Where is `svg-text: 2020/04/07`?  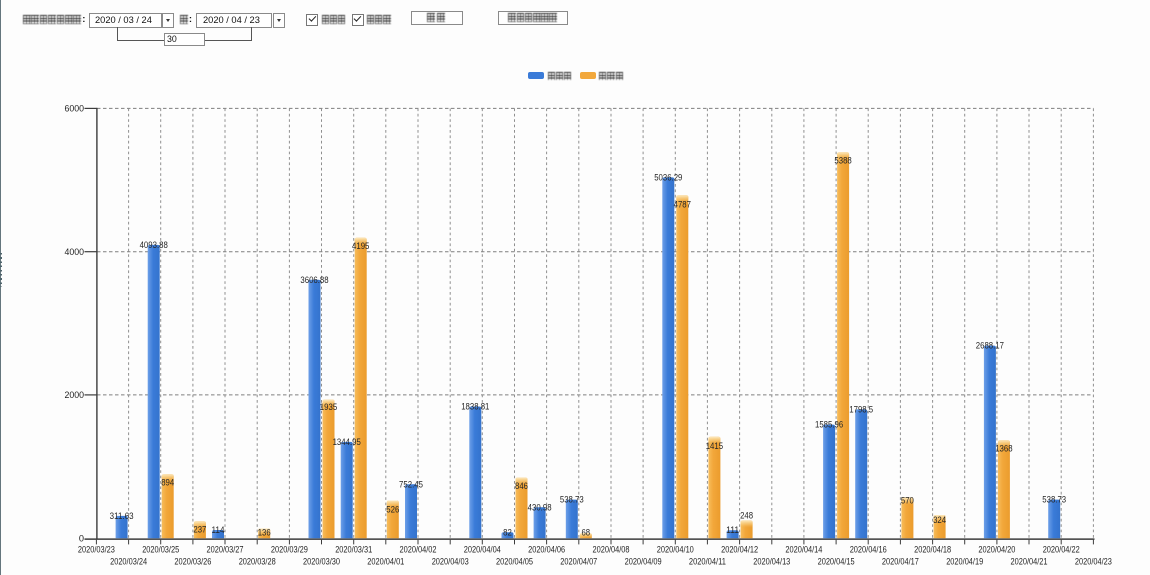
svg-text: 2020/04/07 is located at coordinates (578, 561).